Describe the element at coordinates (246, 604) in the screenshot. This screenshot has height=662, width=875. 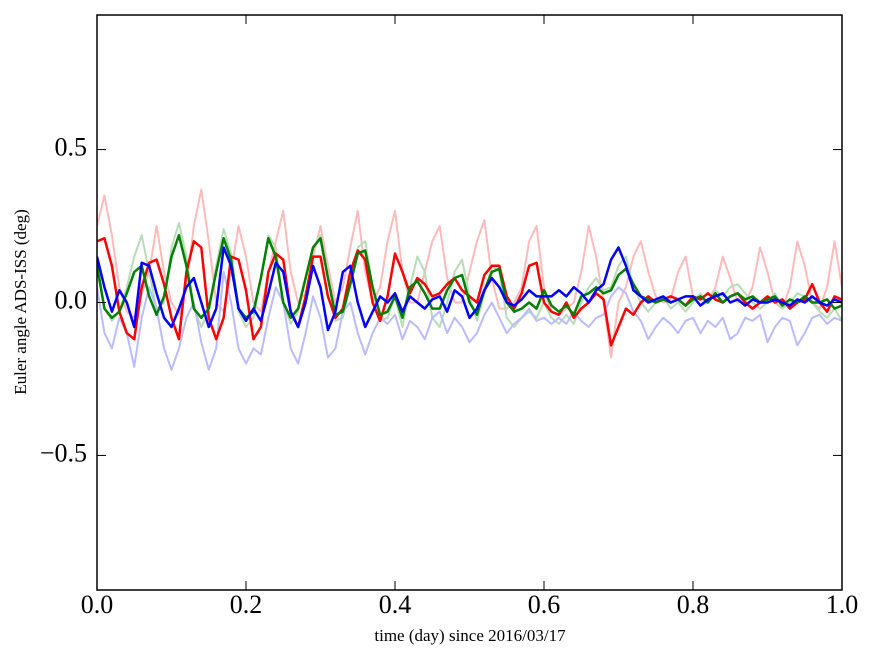
I see `x-tick-label: 0.2` at that location.